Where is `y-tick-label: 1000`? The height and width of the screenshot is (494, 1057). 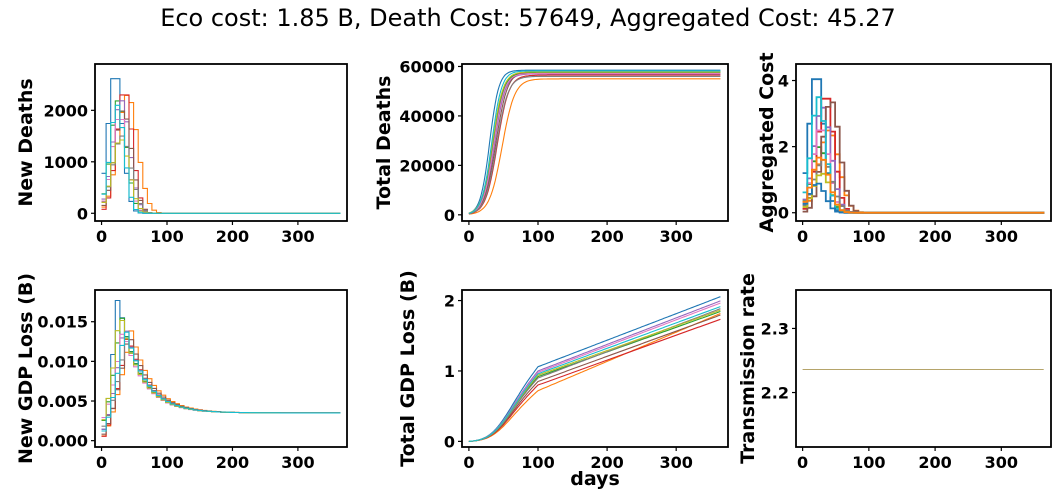 y-tick-label: 1000 is located at coordinates (65, 162).